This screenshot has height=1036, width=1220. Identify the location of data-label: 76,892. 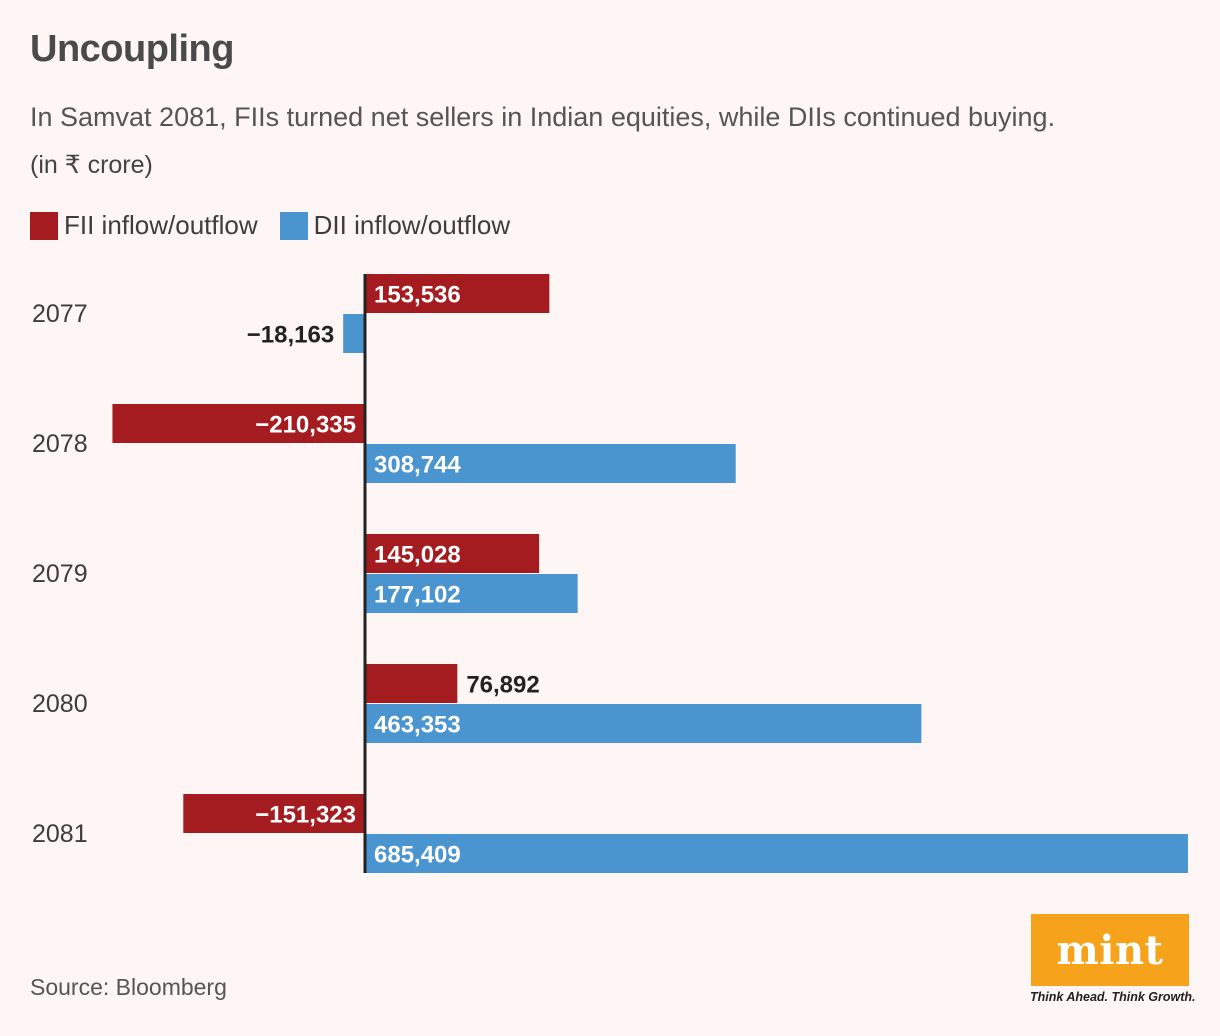
(502, 685).